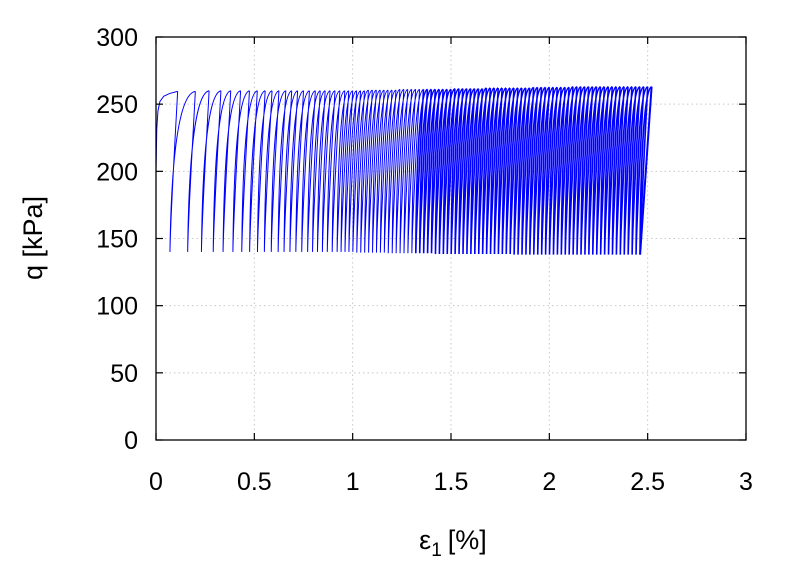  What do you see at coordinates (451, 482) in the screenshot?
I see `x-tick-label: 1.5` at bounding box center [451, 482].